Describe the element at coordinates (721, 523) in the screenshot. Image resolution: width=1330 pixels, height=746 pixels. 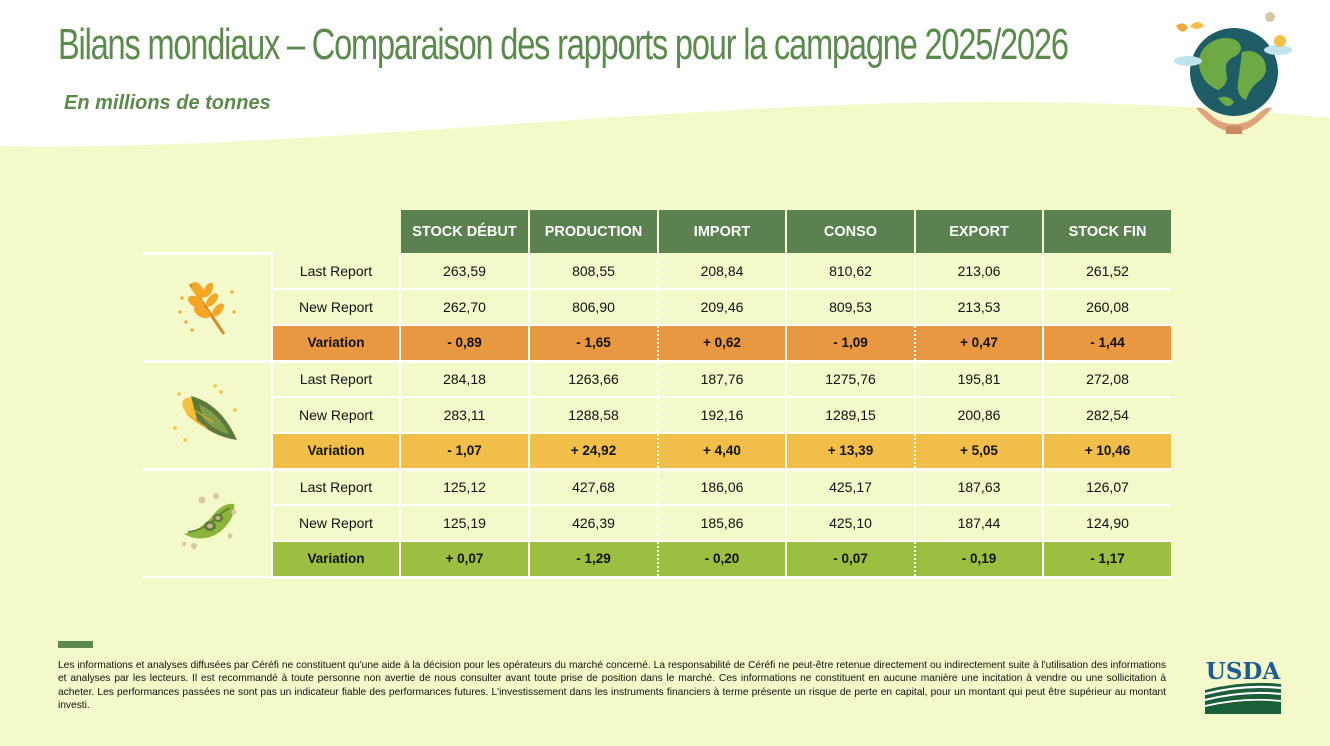
I see `table-cell: 185,86` at that location.